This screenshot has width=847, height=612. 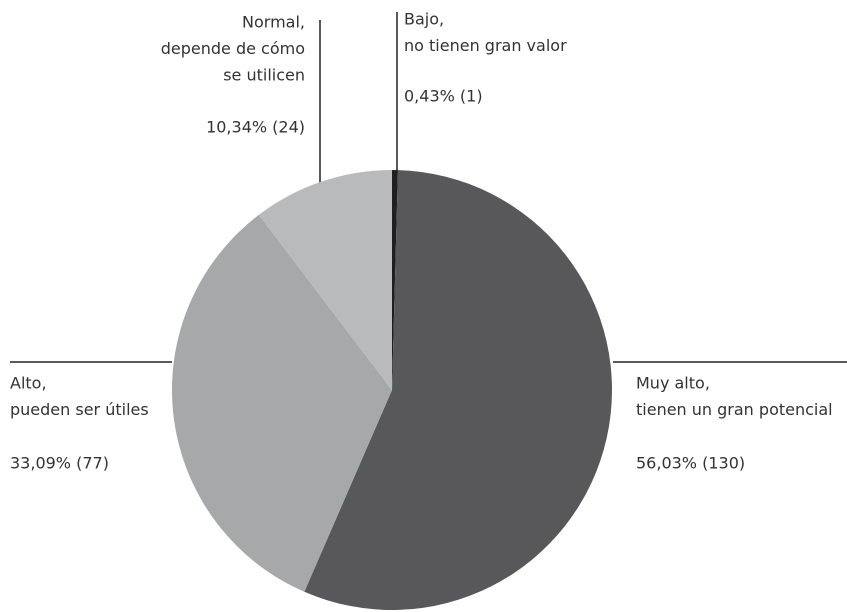 I want to click on slice-label: tienen un gran potencial, so click(x=734, y=409).